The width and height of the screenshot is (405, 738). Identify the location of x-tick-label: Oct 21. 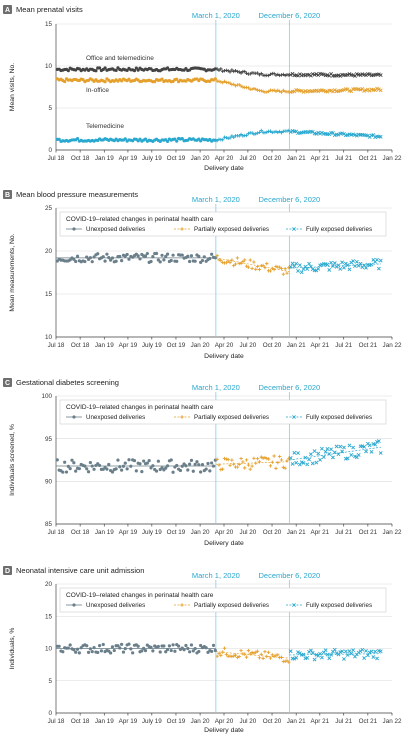
(368, 721).